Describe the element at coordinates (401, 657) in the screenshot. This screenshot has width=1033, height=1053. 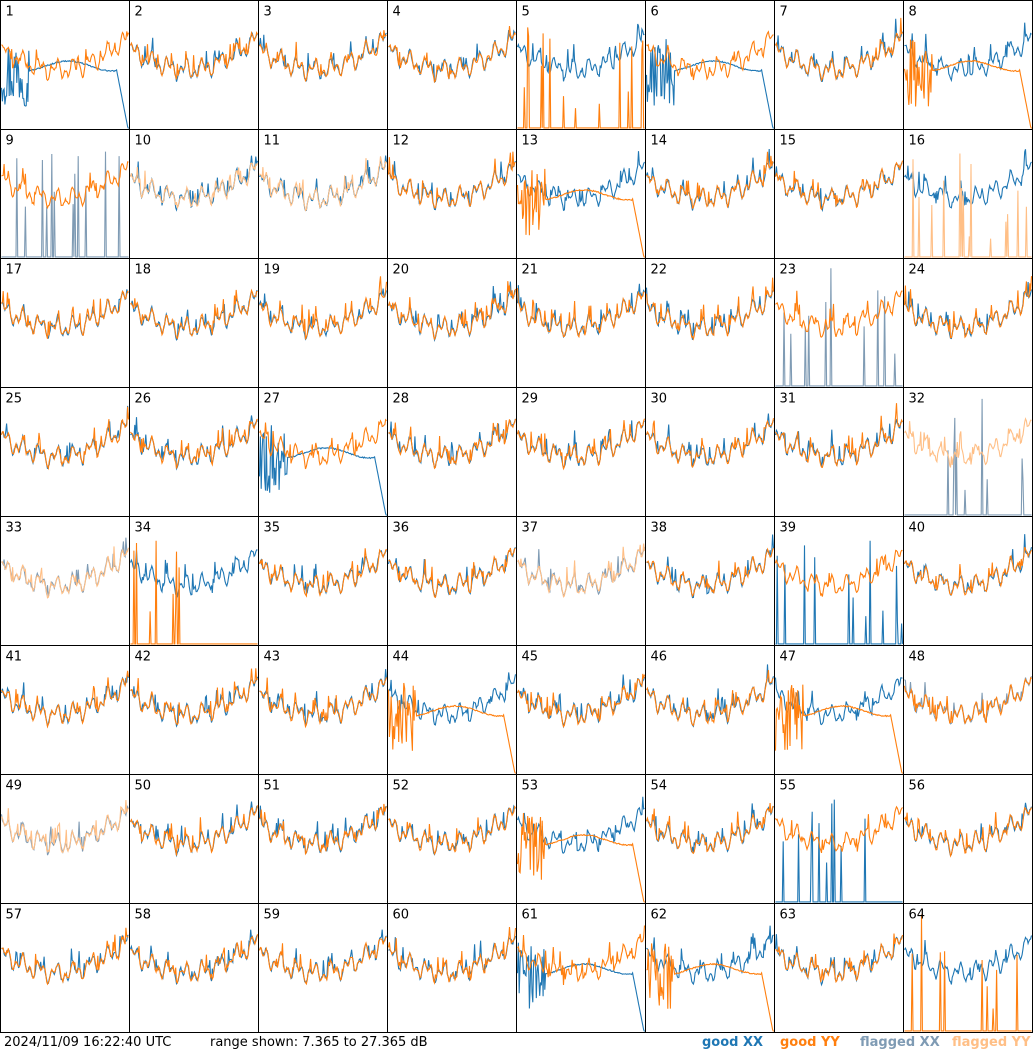
I see `panel-label: 44` at that location.